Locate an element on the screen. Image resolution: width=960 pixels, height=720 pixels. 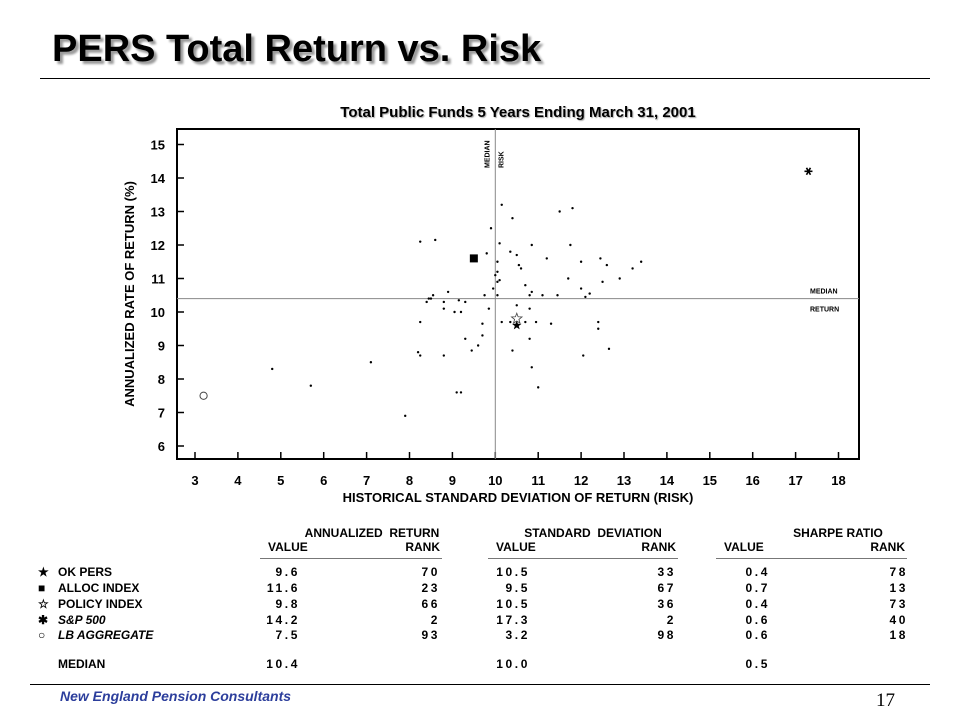
x-tick-label: 8 is located at coordinates (409, 480).